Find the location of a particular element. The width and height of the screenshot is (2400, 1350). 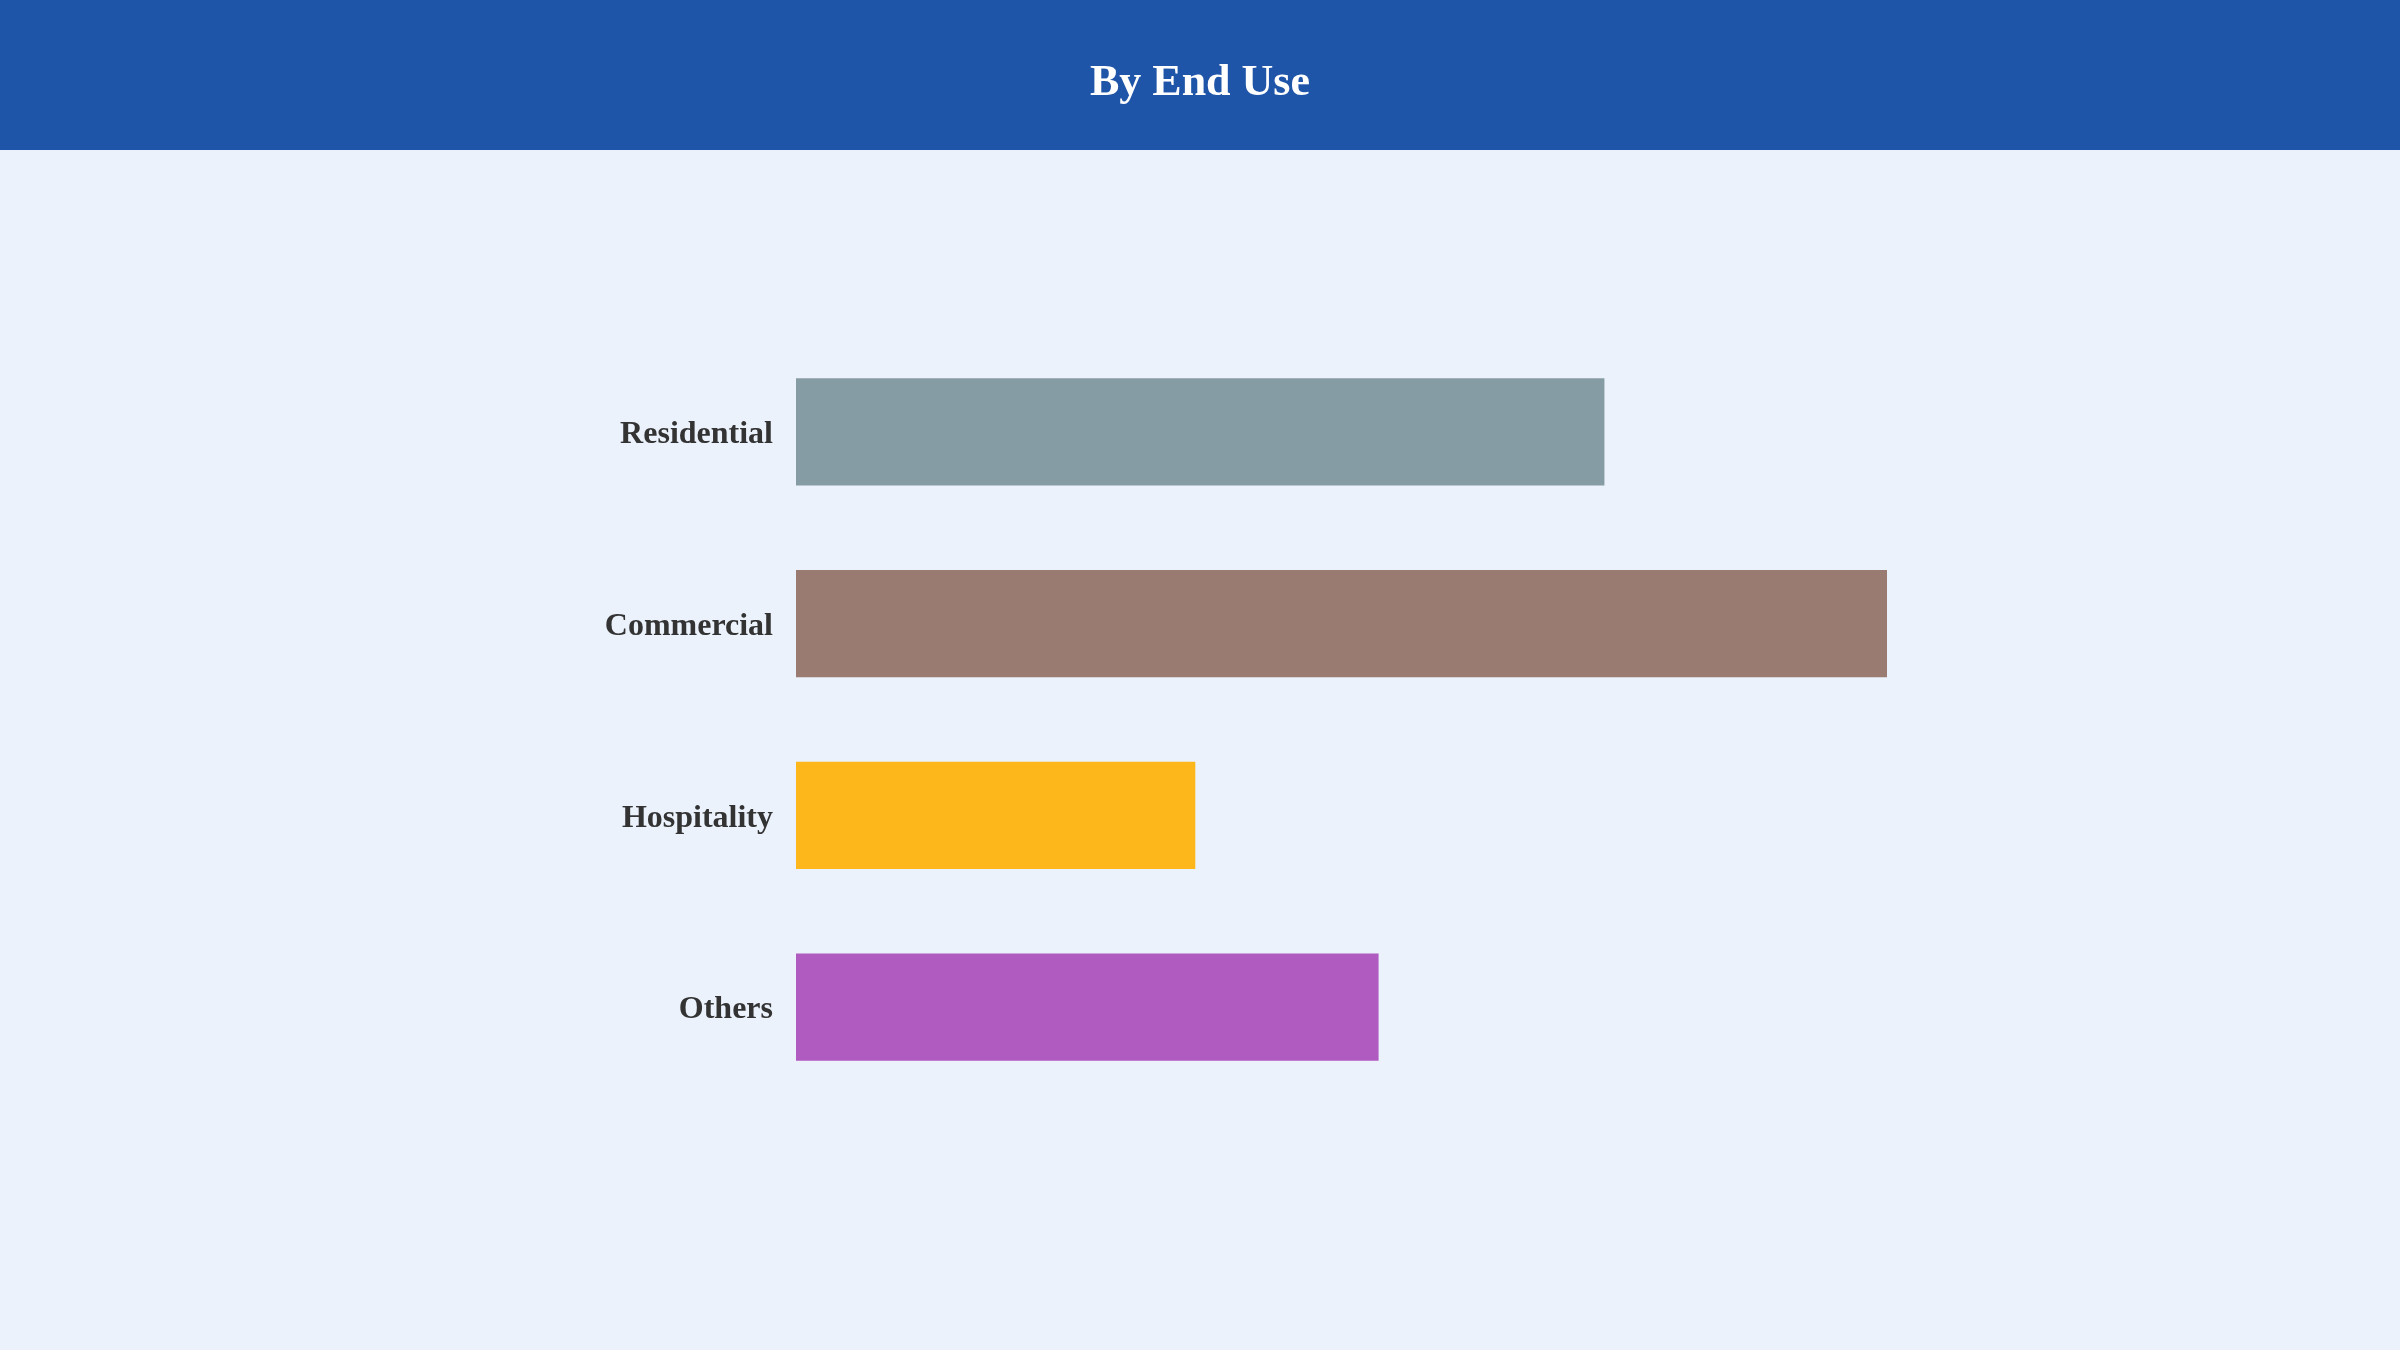

y-tick-label: Residential is located at coordinates (697, 432).